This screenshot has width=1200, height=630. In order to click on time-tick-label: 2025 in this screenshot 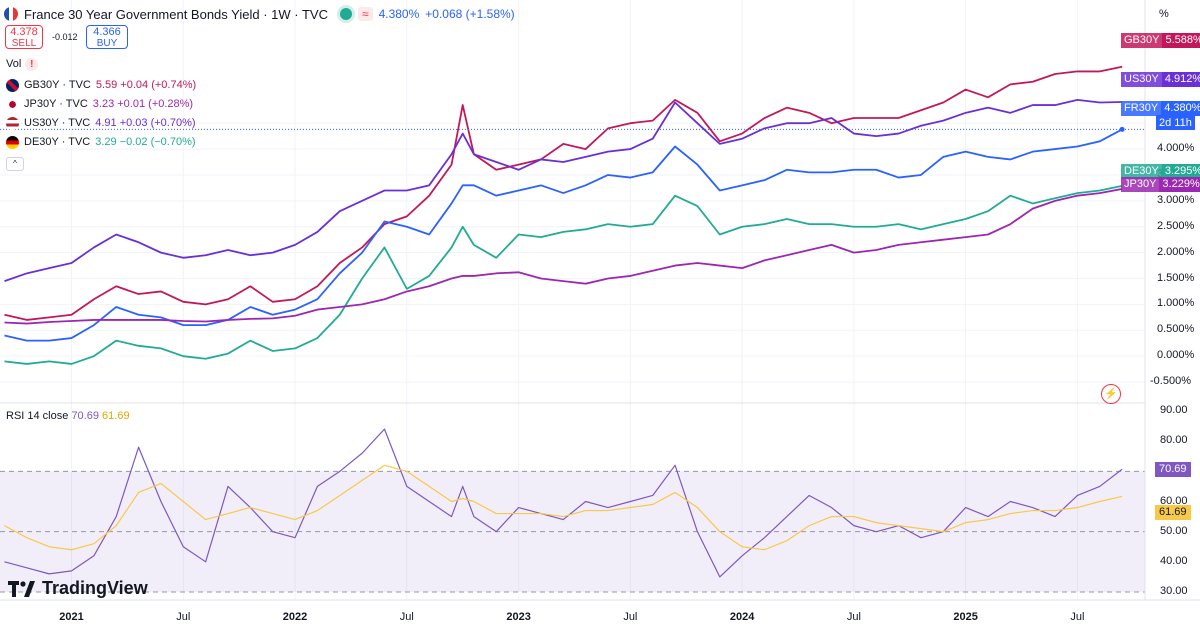, I will do `click(965, 617)`.